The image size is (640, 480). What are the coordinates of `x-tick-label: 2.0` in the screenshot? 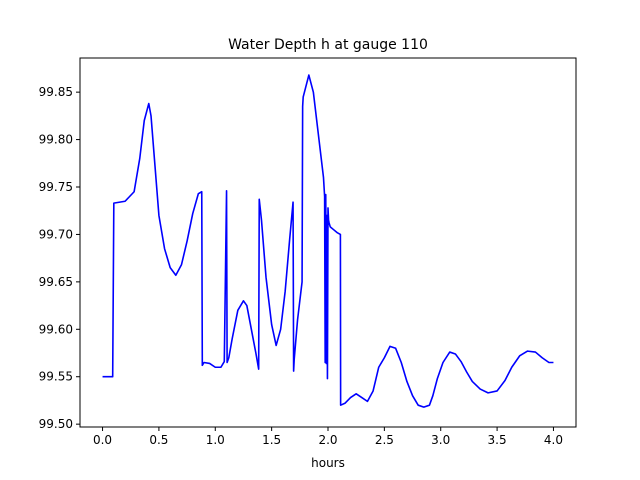 It's located at (327, 440).